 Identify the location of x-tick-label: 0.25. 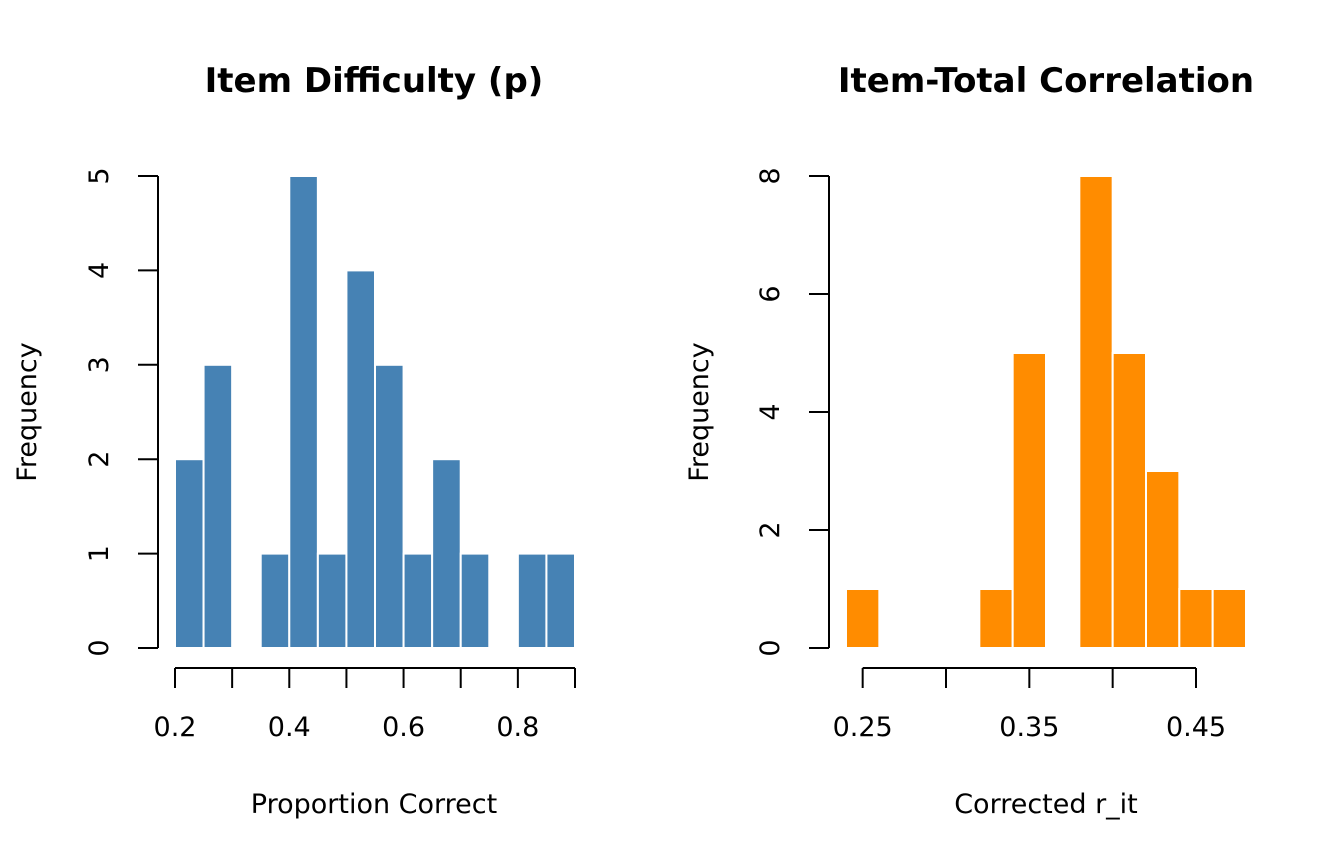
(863, 727).